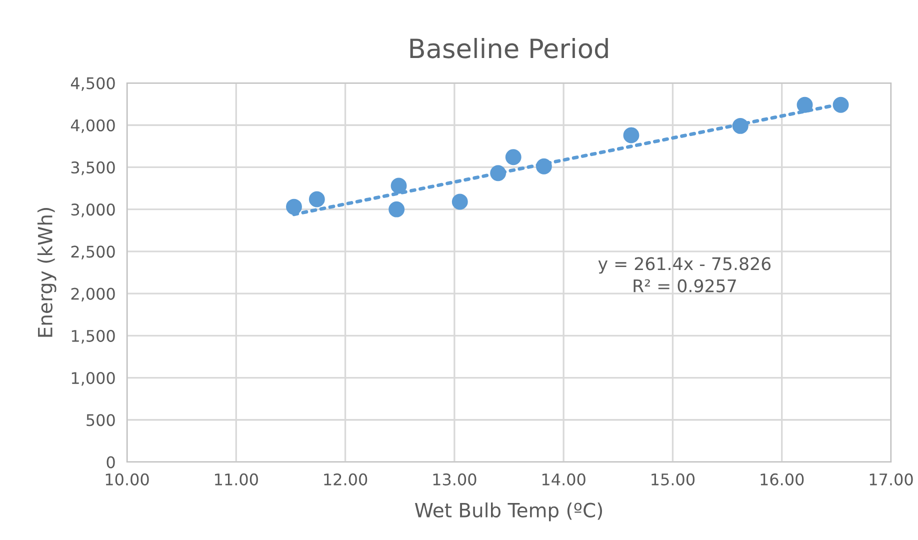 The height and width of the screenshot is (540, 918). Describe the element at coordinates (454, 479) in the screenshot. I see `x-tick-label: 13.00` at that location.